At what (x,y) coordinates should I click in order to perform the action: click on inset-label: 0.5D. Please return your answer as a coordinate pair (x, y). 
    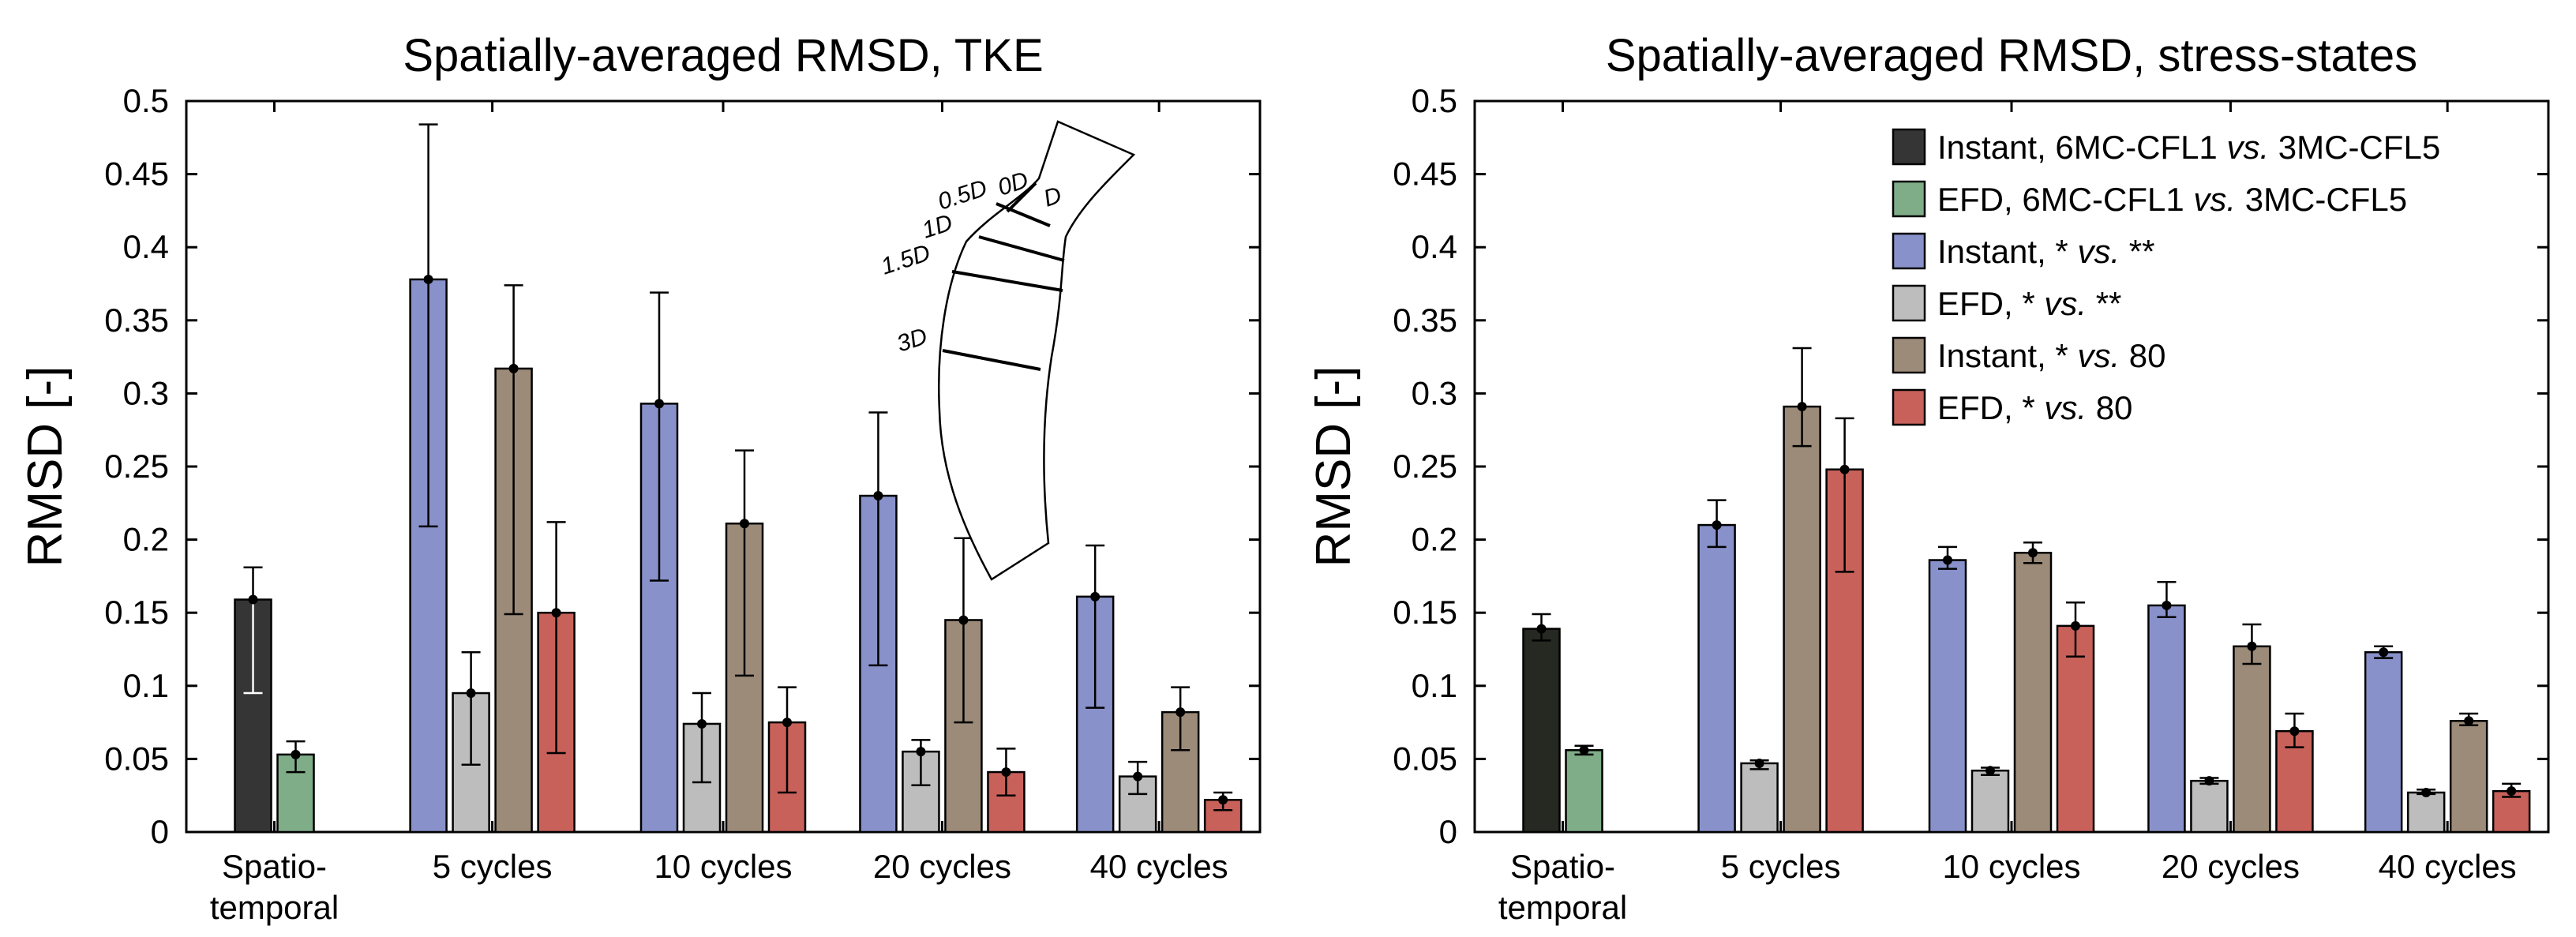
    Looking at the image, I should click on (962, 195).